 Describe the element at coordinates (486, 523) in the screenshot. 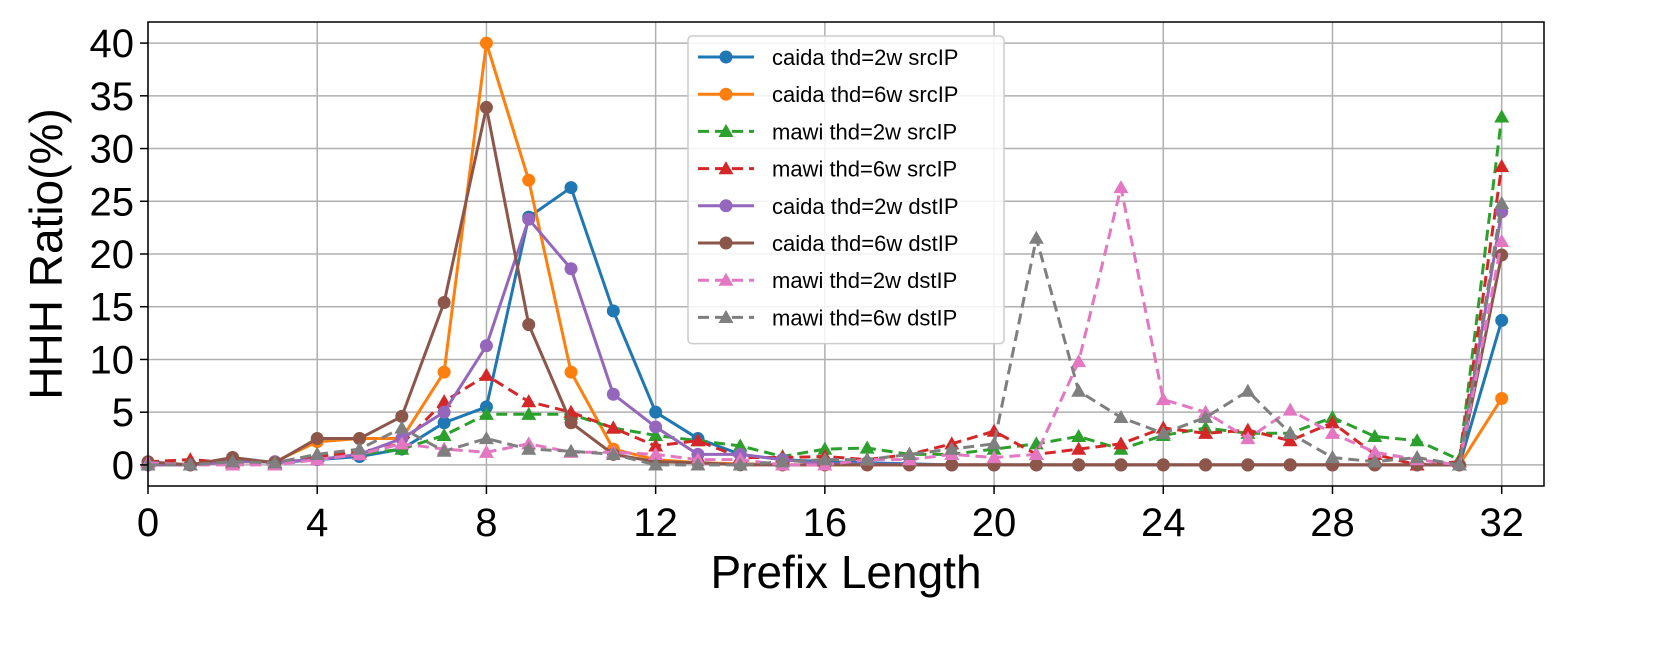

I see `x-tick-label: 8` at that location.